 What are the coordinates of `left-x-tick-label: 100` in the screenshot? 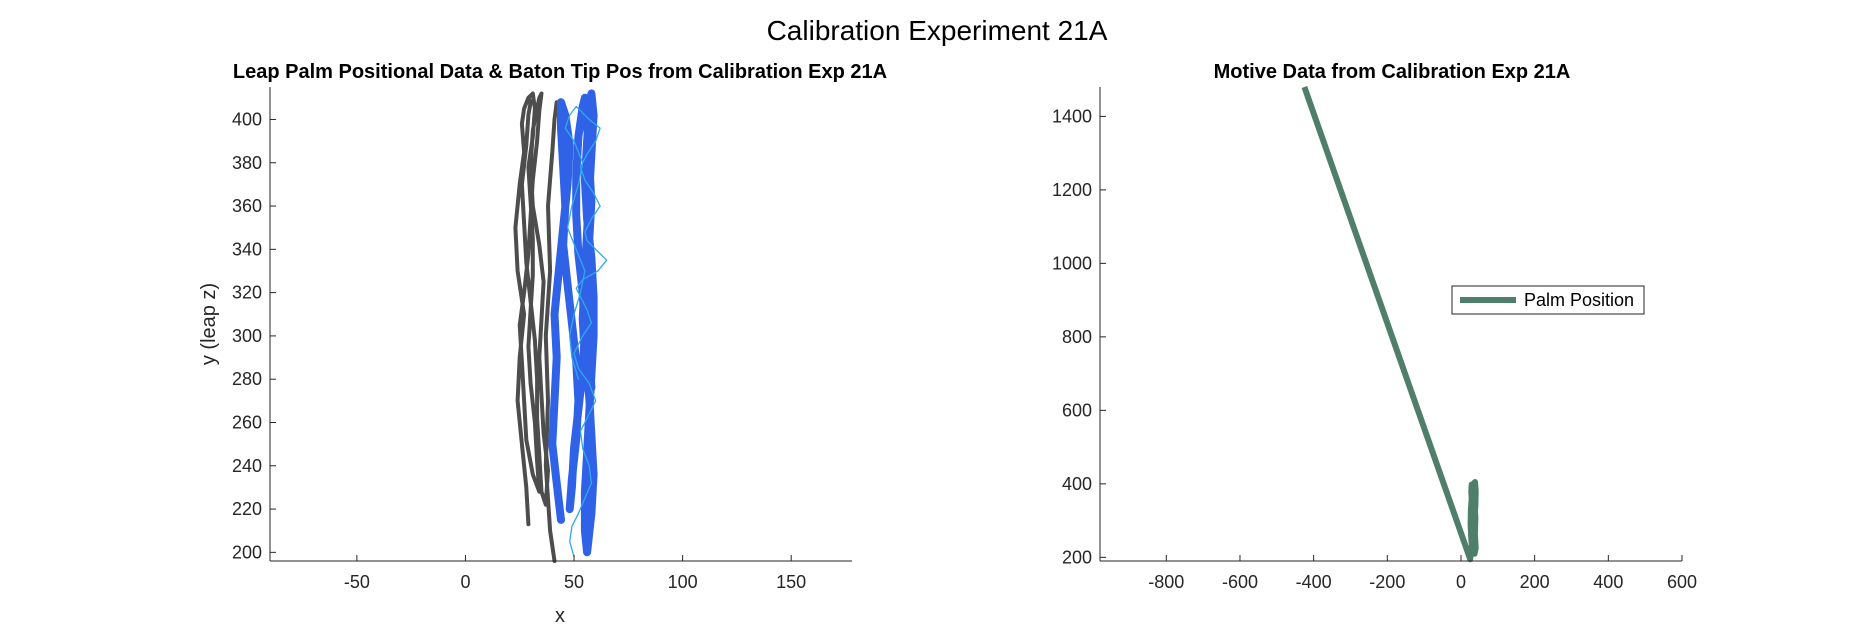 It's located at (683, 582).